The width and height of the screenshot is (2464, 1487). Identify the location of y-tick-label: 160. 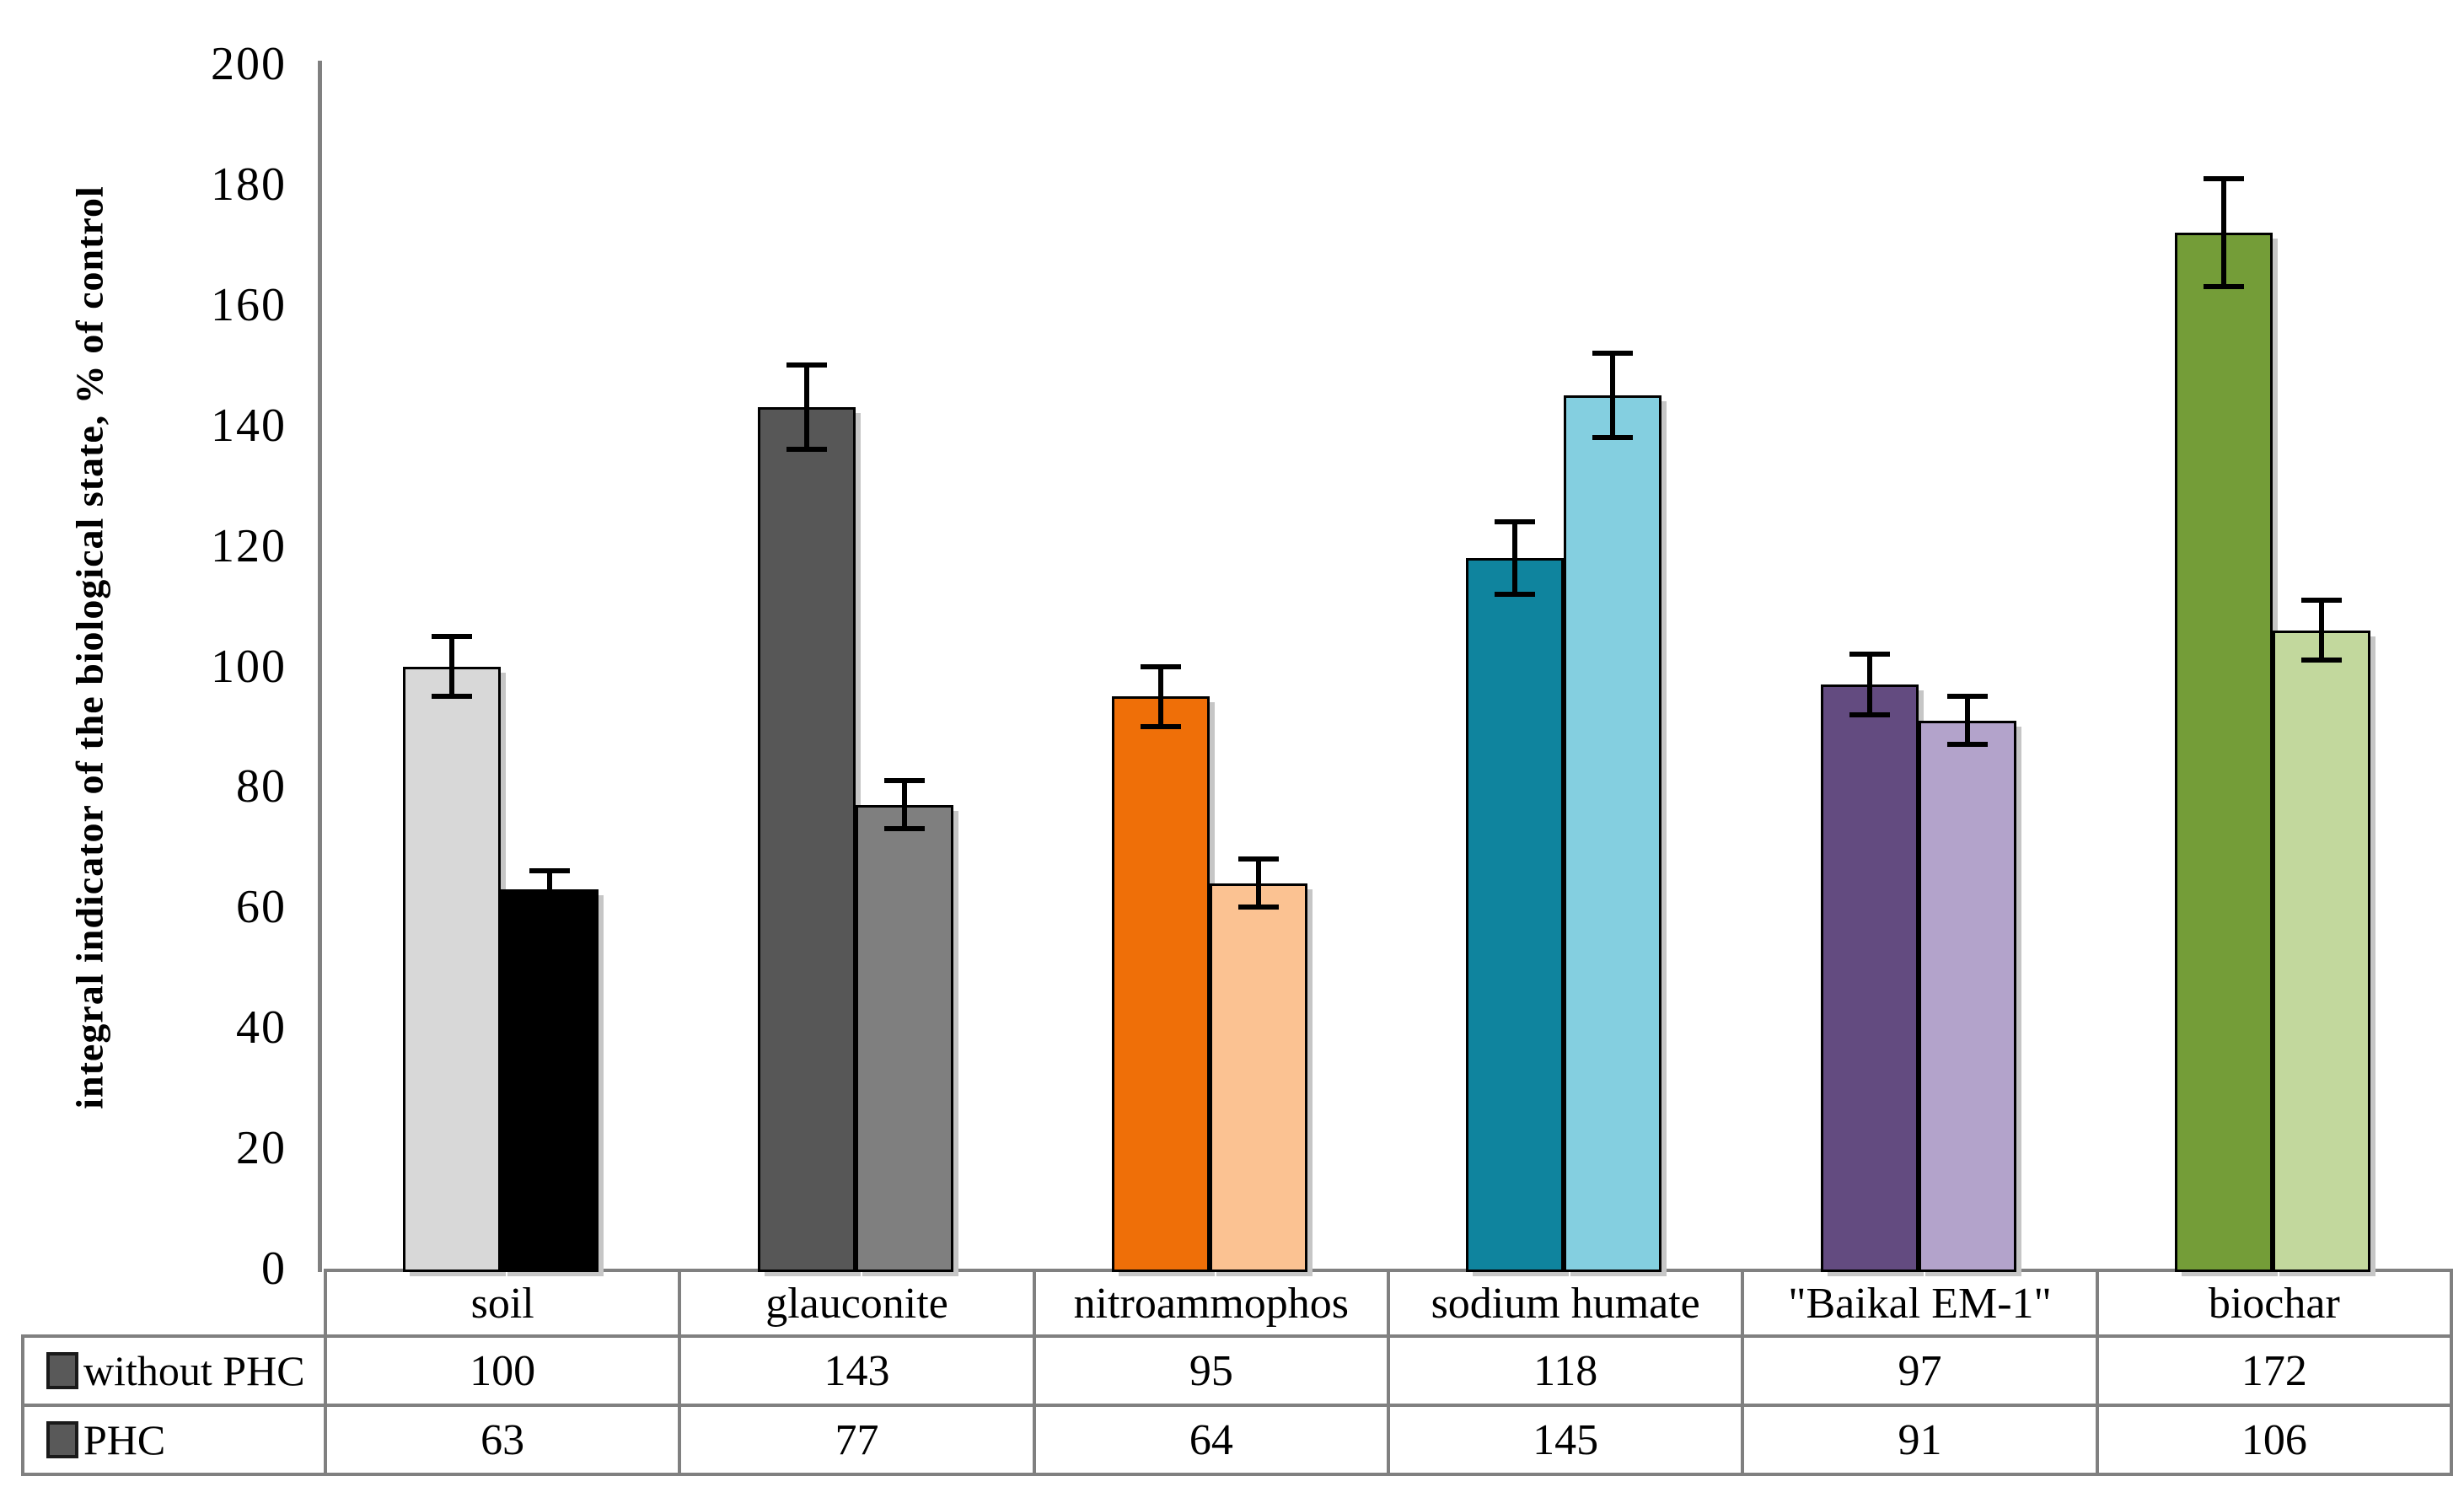
(249, 304).